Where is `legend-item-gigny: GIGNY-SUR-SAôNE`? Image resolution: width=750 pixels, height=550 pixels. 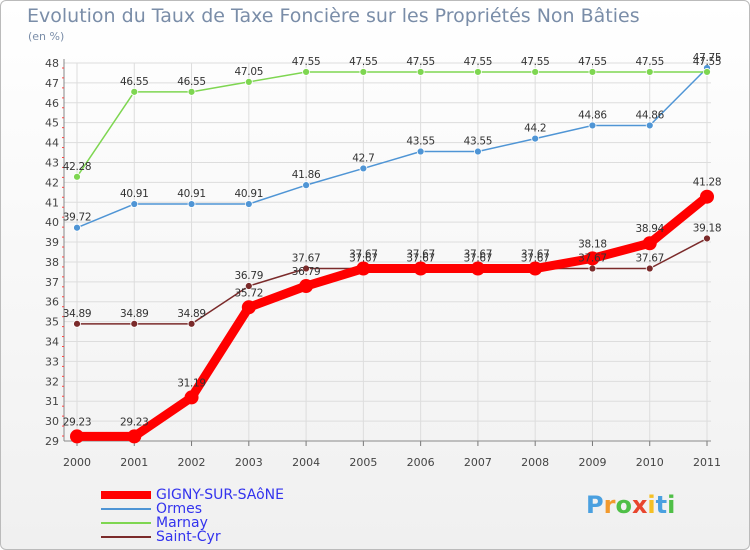
legend-item-gigny: GIGNY-SUR-SAôNE is located at coordinates (192, 495).